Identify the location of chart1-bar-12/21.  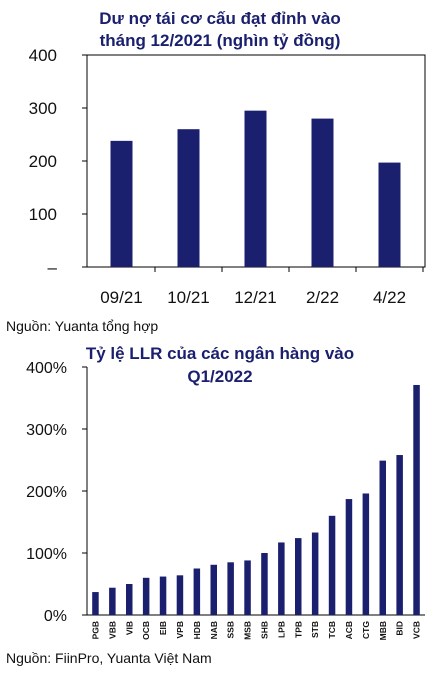
(255, 189).